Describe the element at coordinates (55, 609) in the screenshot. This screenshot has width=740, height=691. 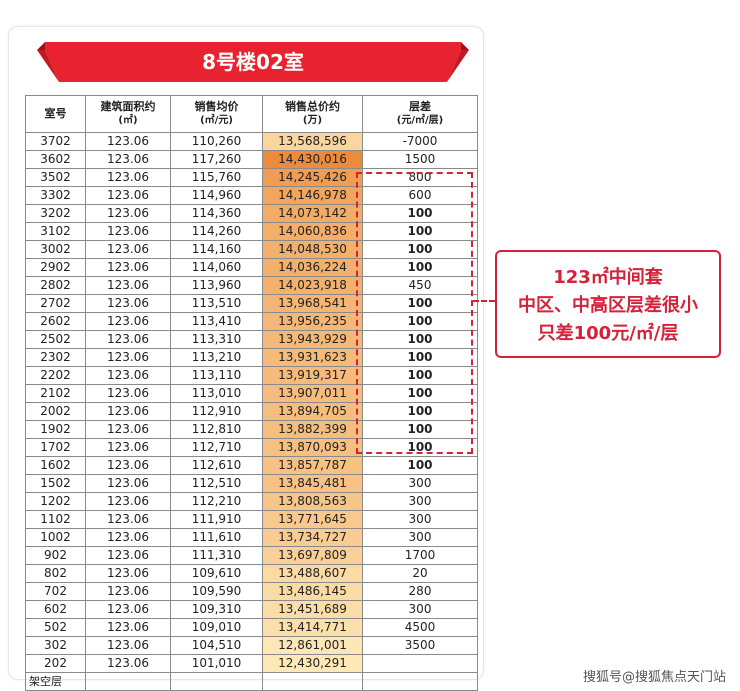
I see `cell-room: 602` at that location.